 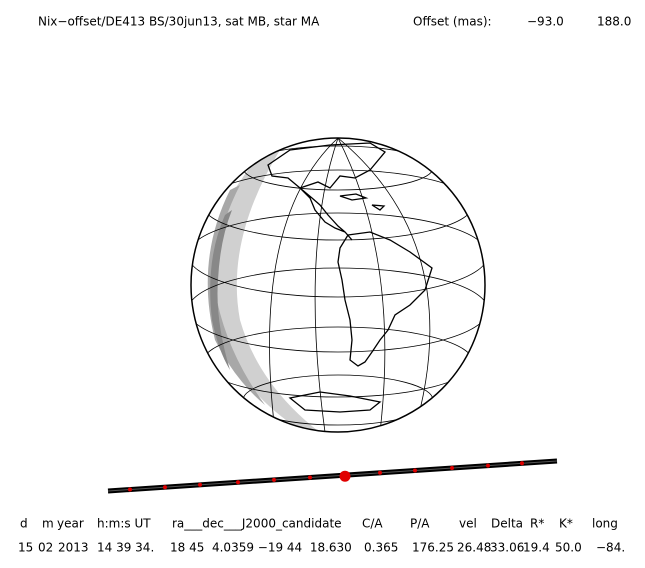 What do you see at coordinates (507, 548) in the screenshot?
I see `table-cell: 33.06` at bounding box center [507, 548].